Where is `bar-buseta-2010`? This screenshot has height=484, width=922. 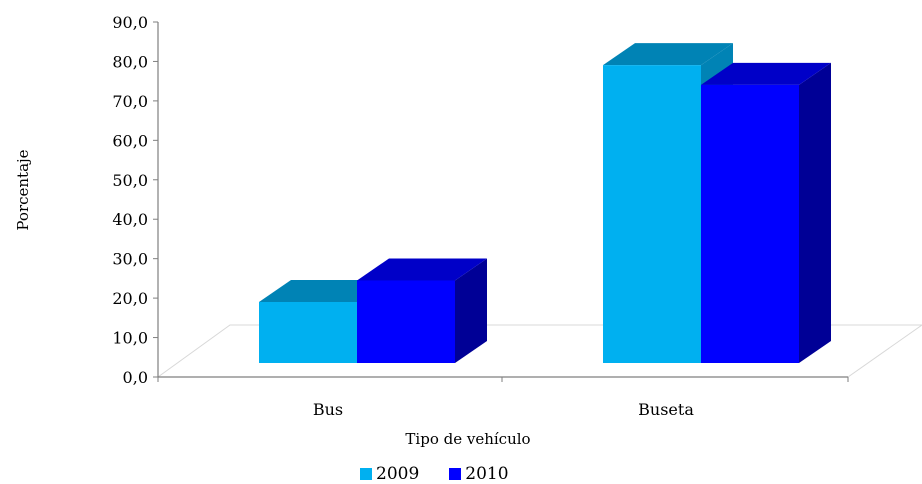 bar-buseta-2010 is located at coordinates (766, 212).